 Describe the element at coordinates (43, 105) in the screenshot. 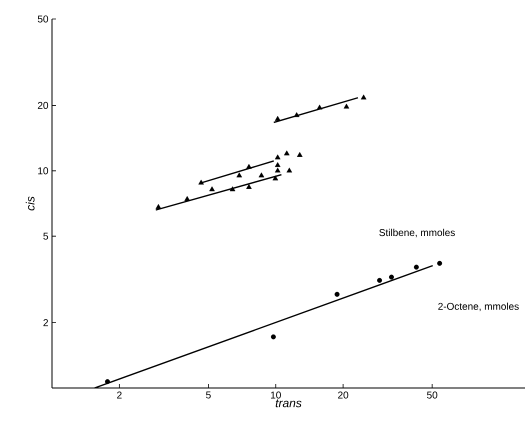

I see `y-tick-label: 20` at that location.